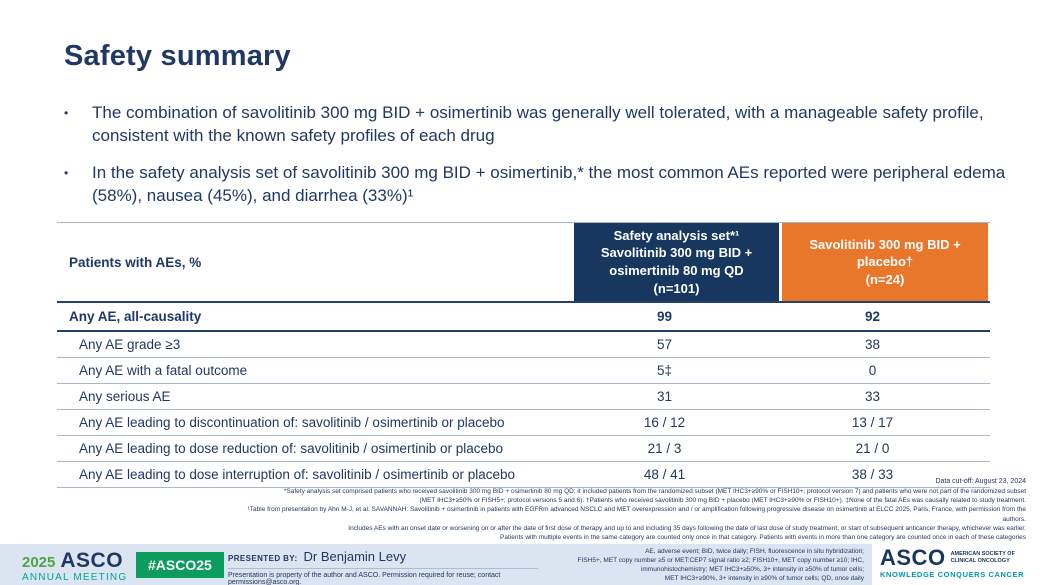  I want to click on asco-tagline: KNOWLEDGE CONQUERS CANCER, so click(952, 574).